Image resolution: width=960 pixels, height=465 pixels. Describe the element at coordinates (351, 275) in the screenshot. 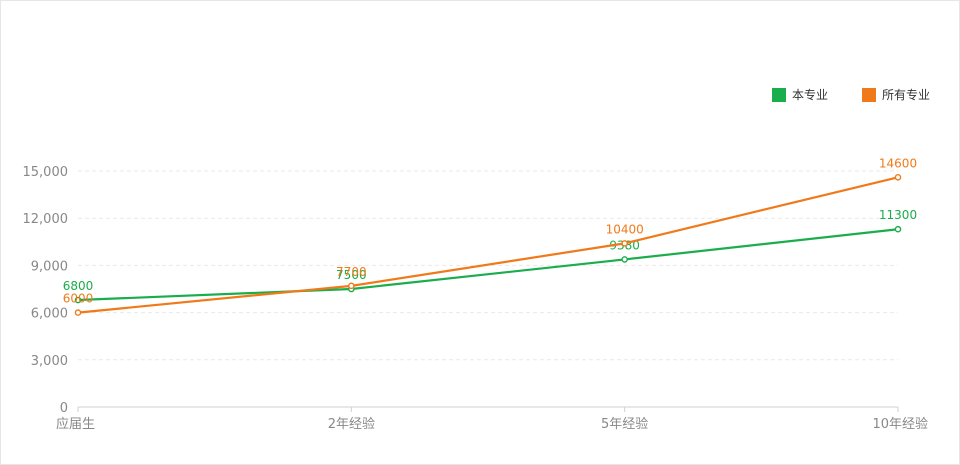

I see `data-label: 7500` at that location.